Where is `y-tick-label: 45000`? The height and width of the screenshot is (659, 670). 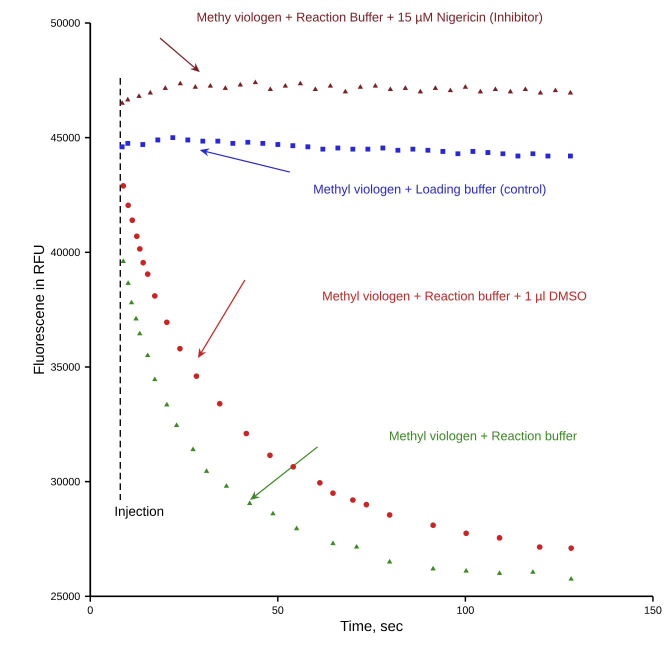
y-tick-label: 45000 is located at coordinates (65, 138).